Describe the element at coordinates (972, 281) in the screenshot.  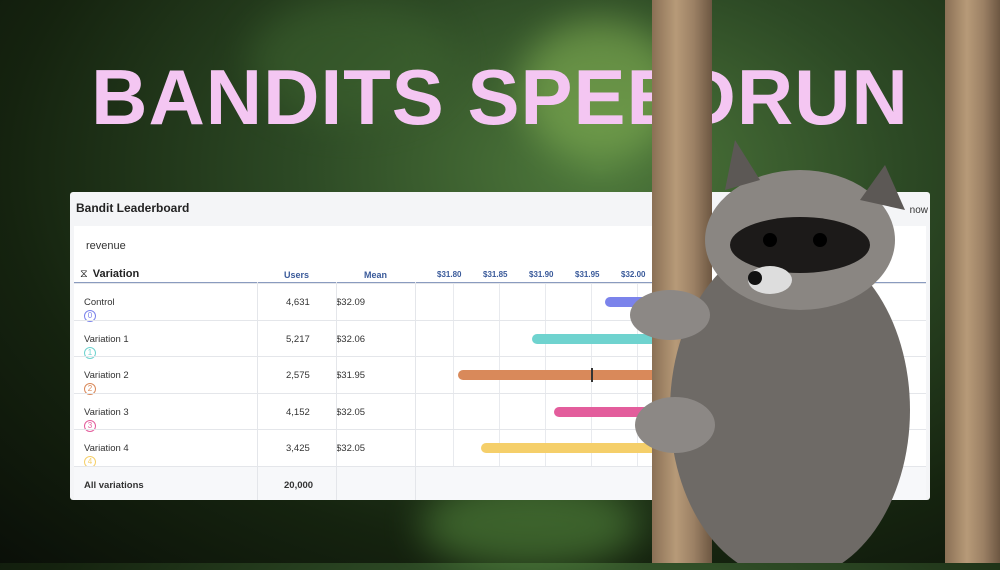
I see `wooden-post` at that location.